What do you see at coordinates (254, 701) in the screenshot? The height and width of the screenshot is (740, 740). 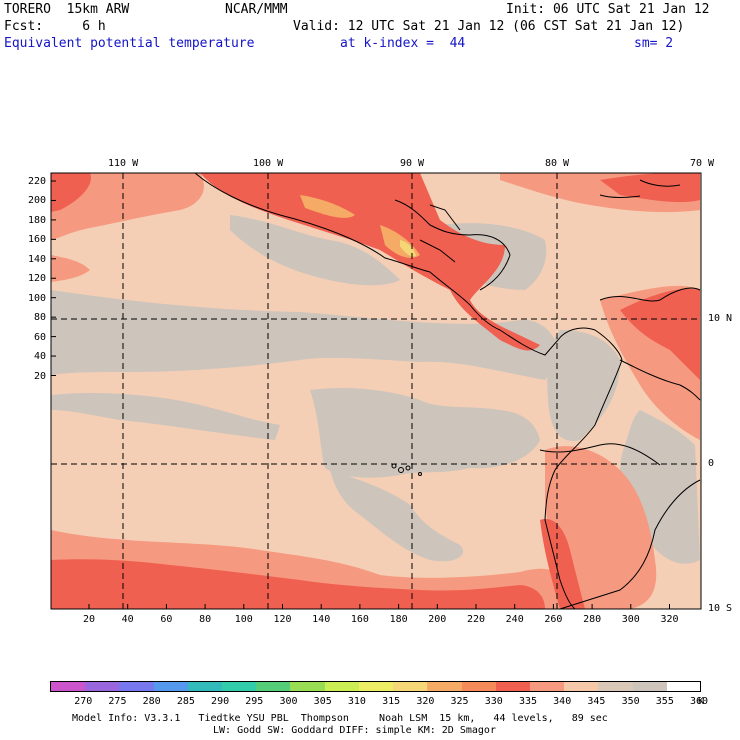 I see `colorbar-label: 295` at bounding box center [254, 701].